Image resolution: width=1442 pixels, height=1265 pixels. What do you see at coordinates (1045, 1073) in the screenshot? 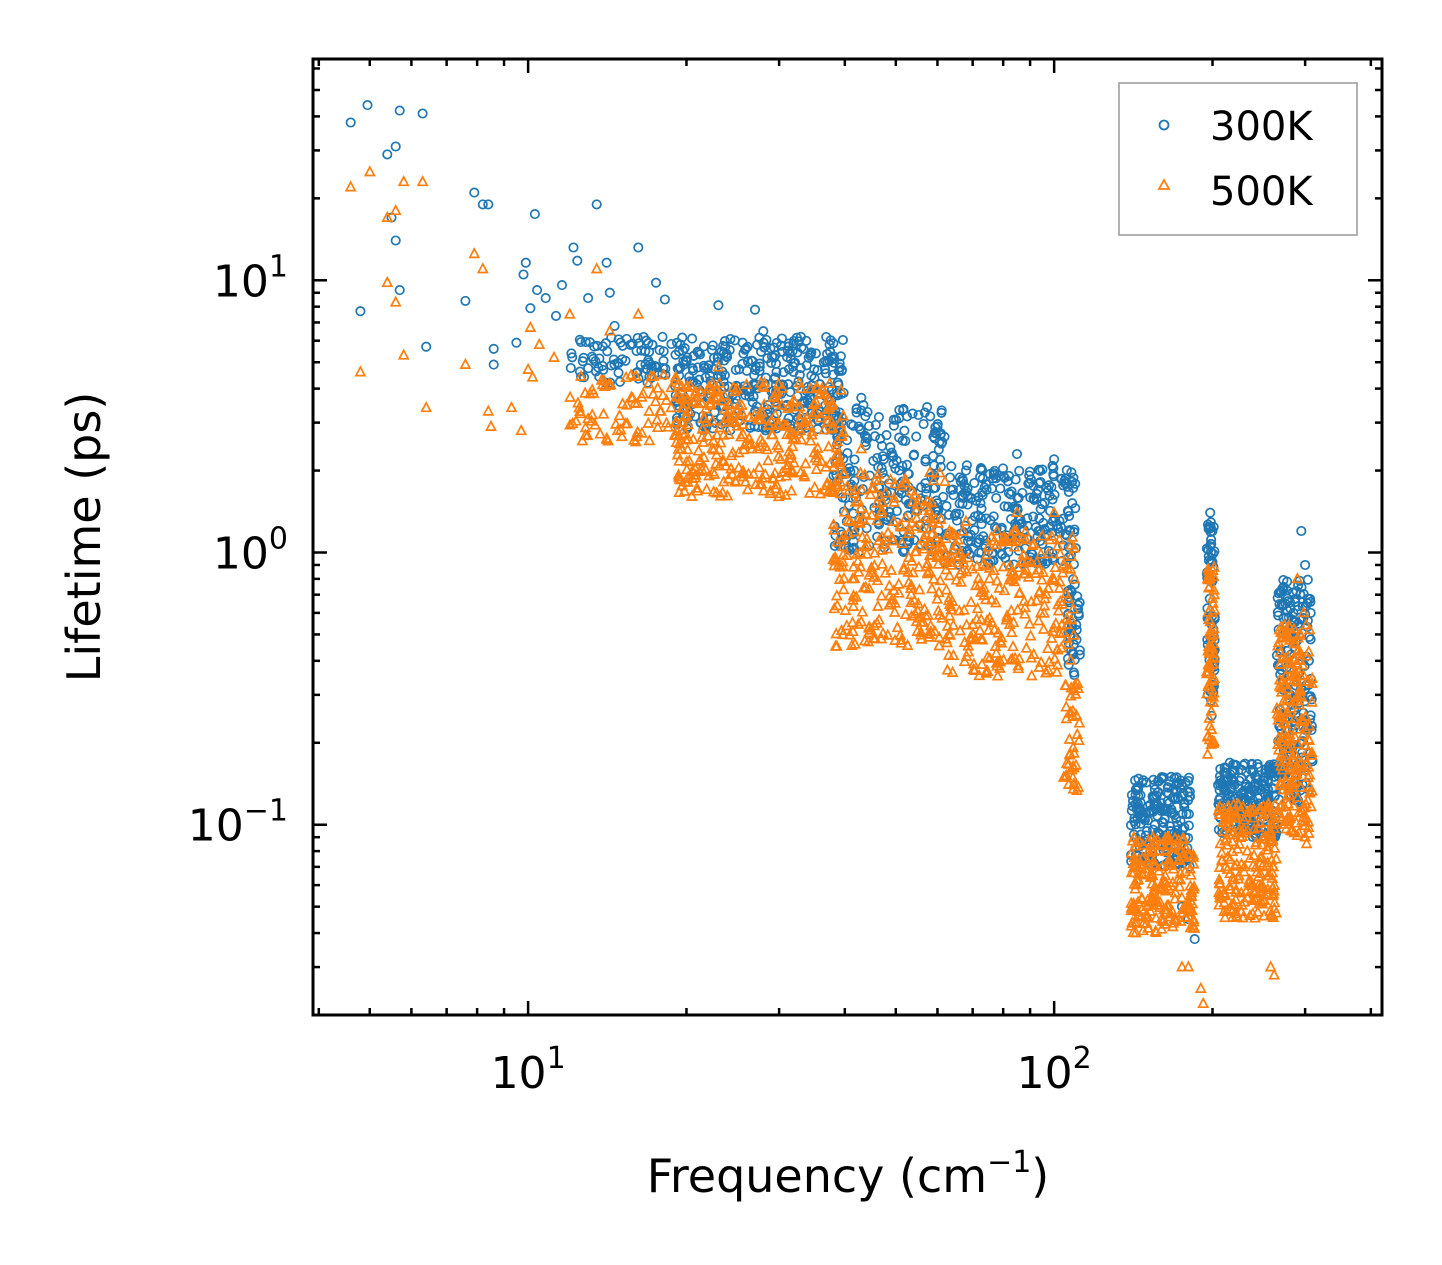
I see `x-tick-base: 10` at bounding box center [1045, 1073].